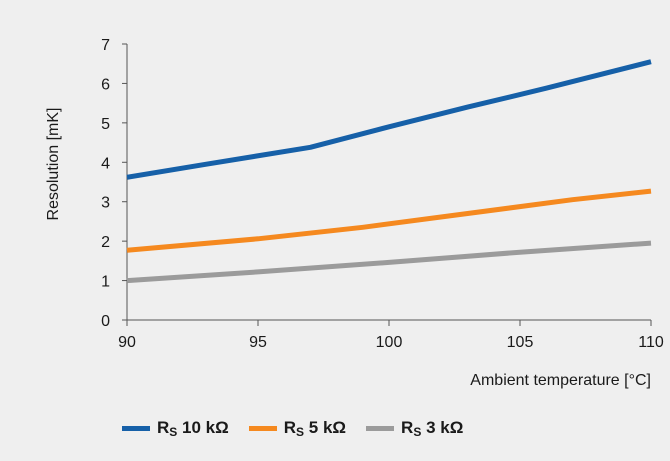  What do you see at coordinates (520, 342) in the screenshot?
I see `x-tick-label: 105` at bounding box center [520, 342].